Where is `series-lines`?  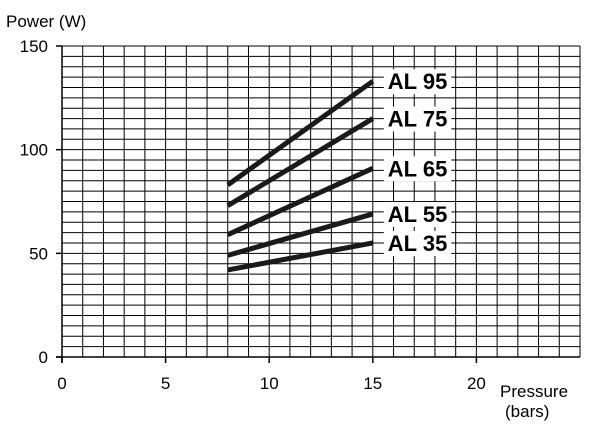
series-lines is located at coordinates (300, 176).